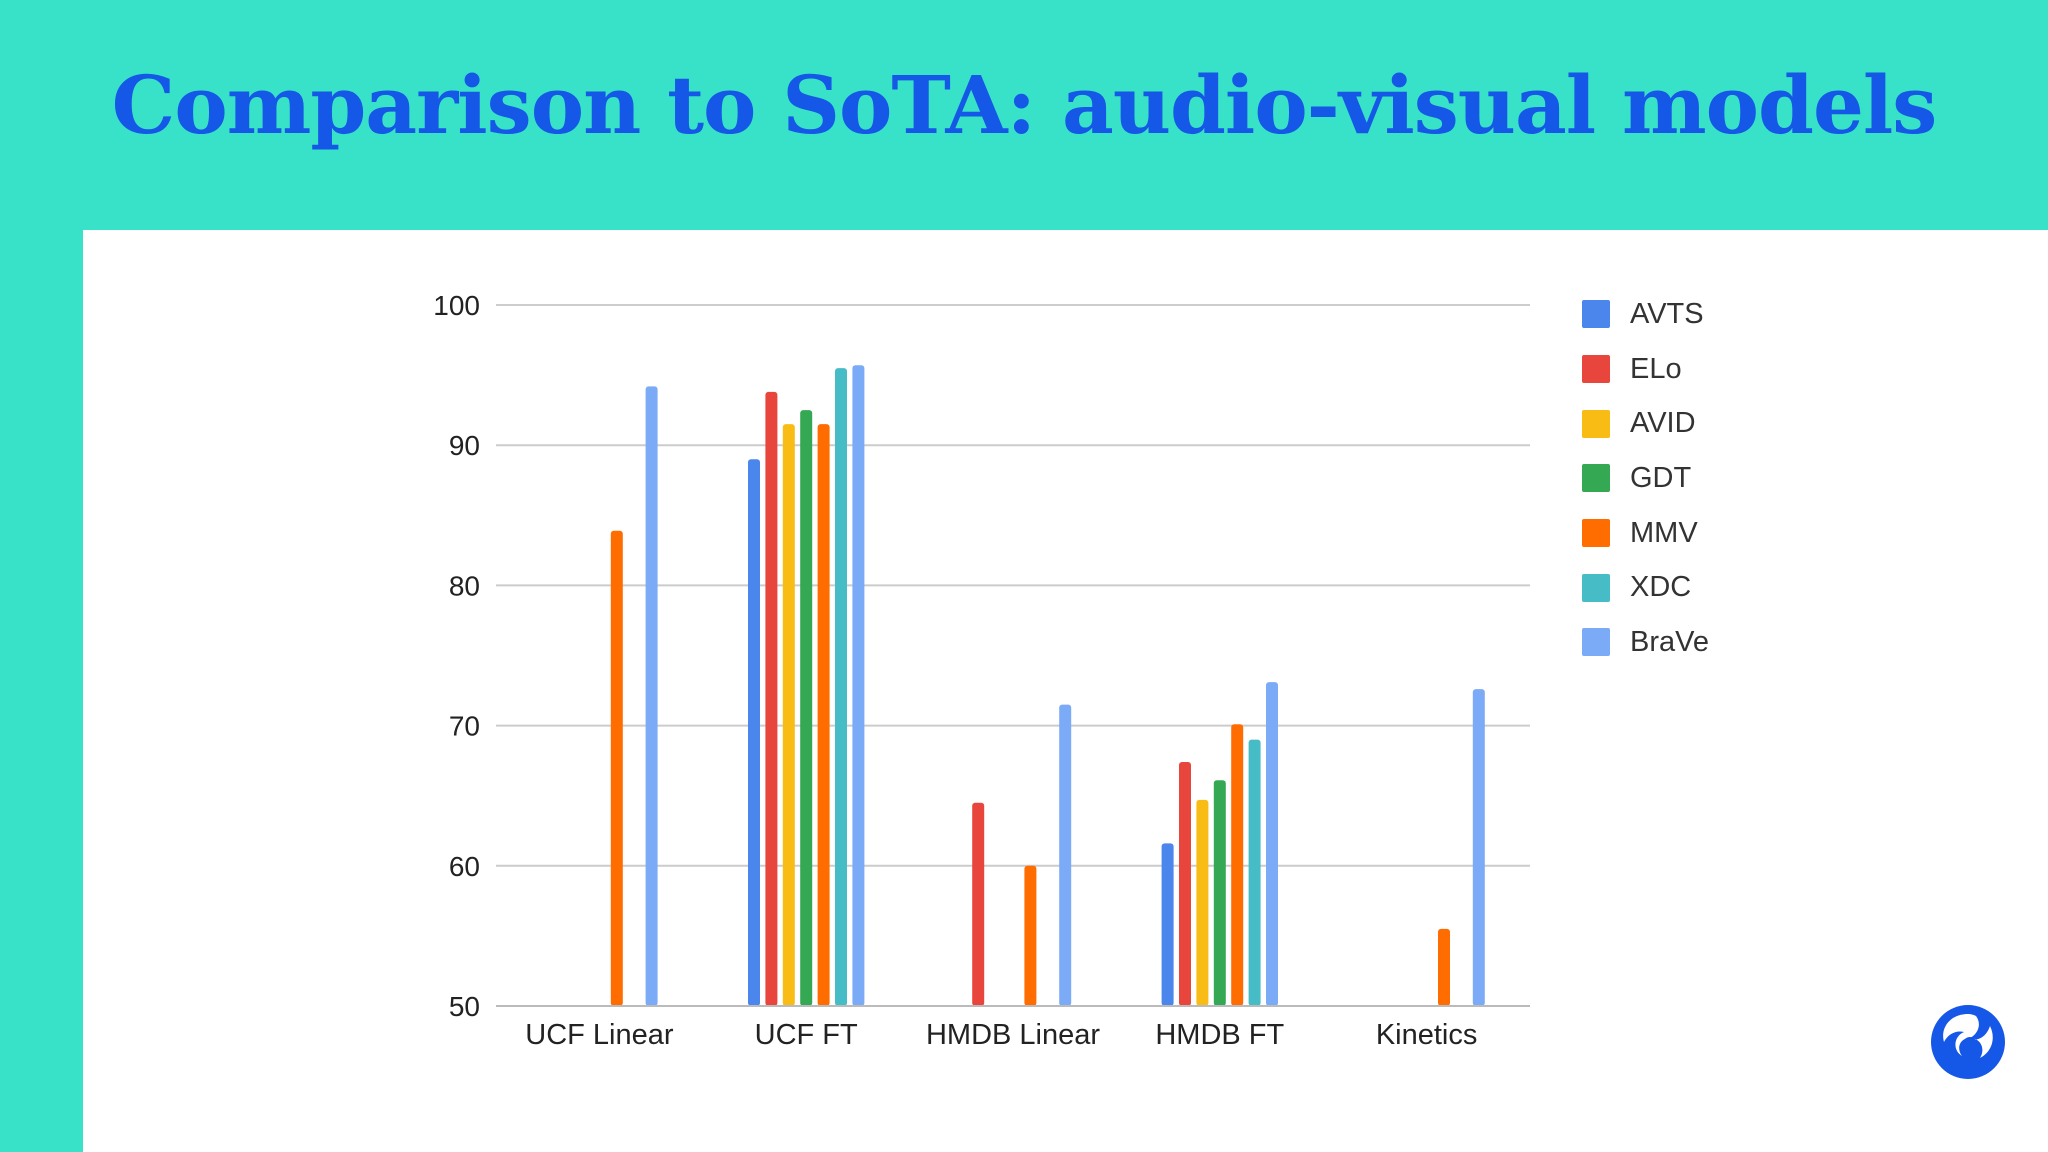 Image resolution: width=2048 pixels, height=1152 pixels. Describe the element at coordinates (464, 585) in the screenshot. I see `y-tick-label: 80` at that location.